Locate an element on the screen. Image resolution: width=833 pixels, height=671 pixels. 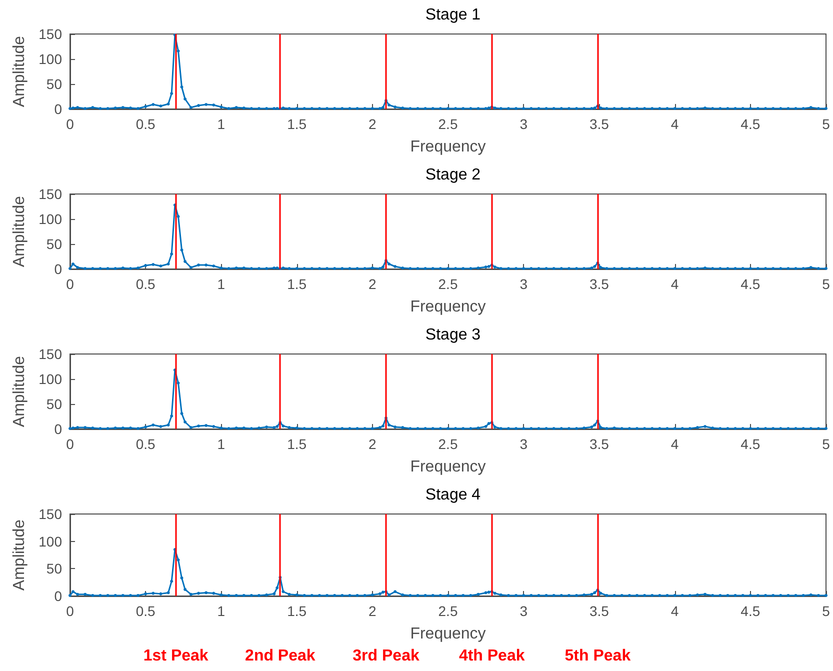
chart-title: Stage 3 is located at coordinates (453, 335).